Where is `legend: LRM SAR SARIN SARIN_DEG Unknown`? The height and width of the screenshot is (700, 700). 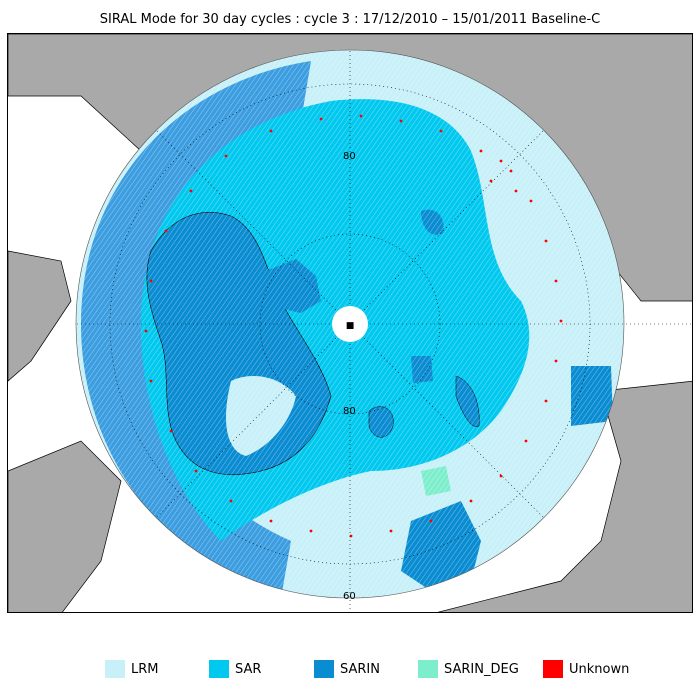 legend: LRM SAR SARIN SARIN_DEG Unknown is located at coordinates (350, 669).